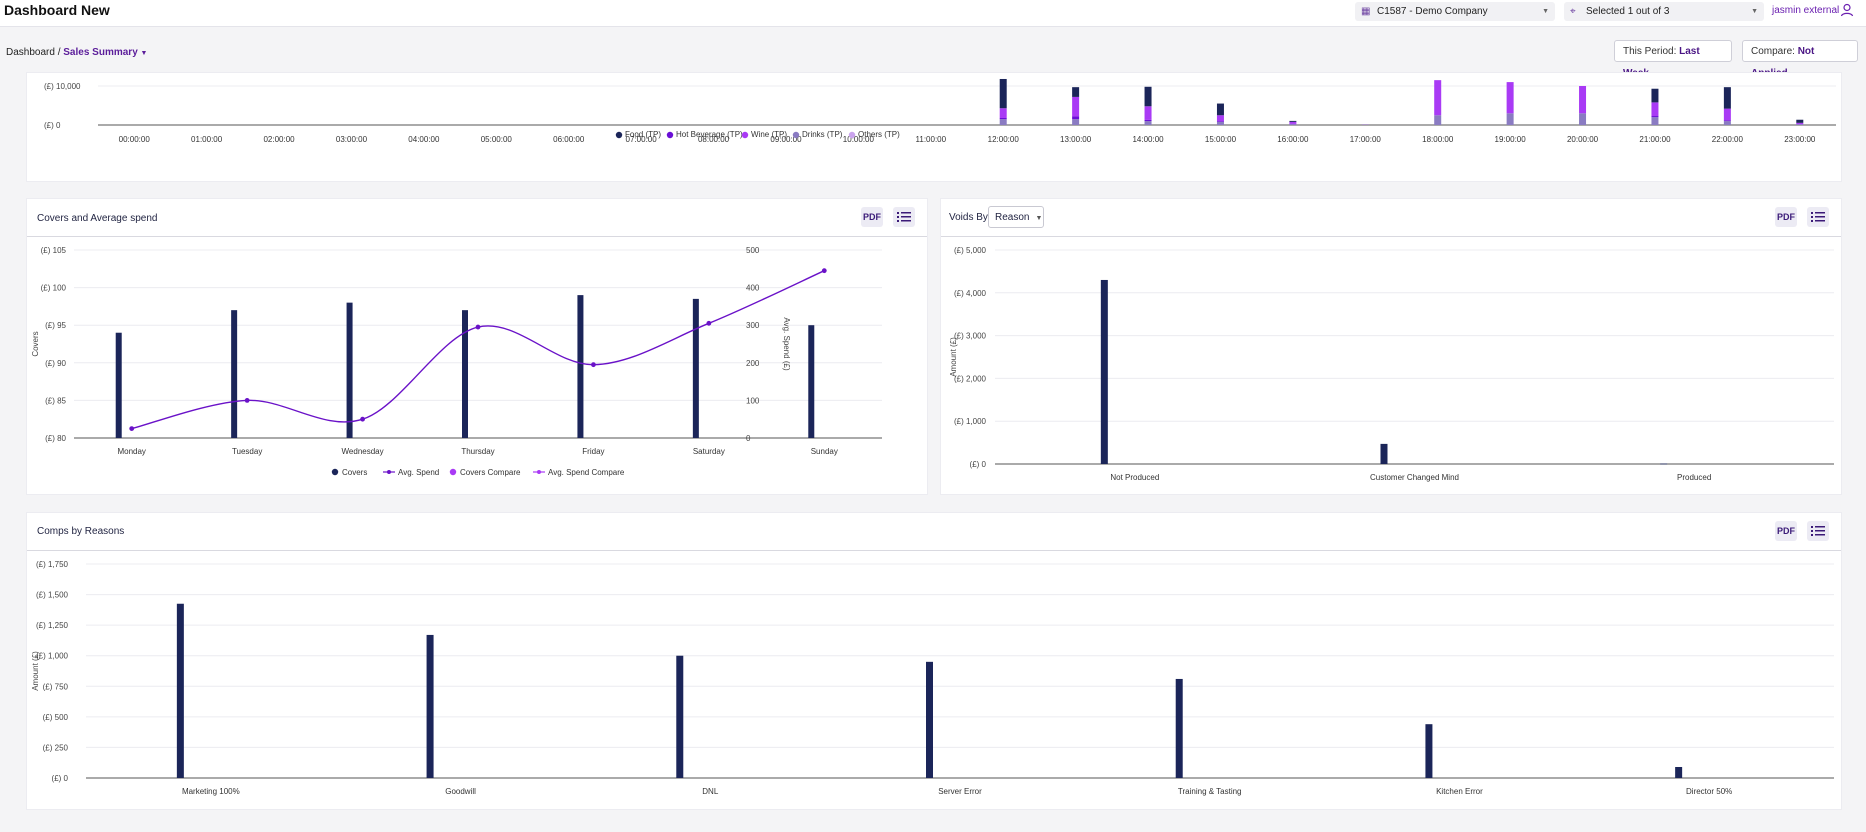 The width and height of the screenshot is (1866, 832). Describe the element at coordinates (62, 86) in the screenshot. I see `y-tick-label: (£) 10,000` at that location.